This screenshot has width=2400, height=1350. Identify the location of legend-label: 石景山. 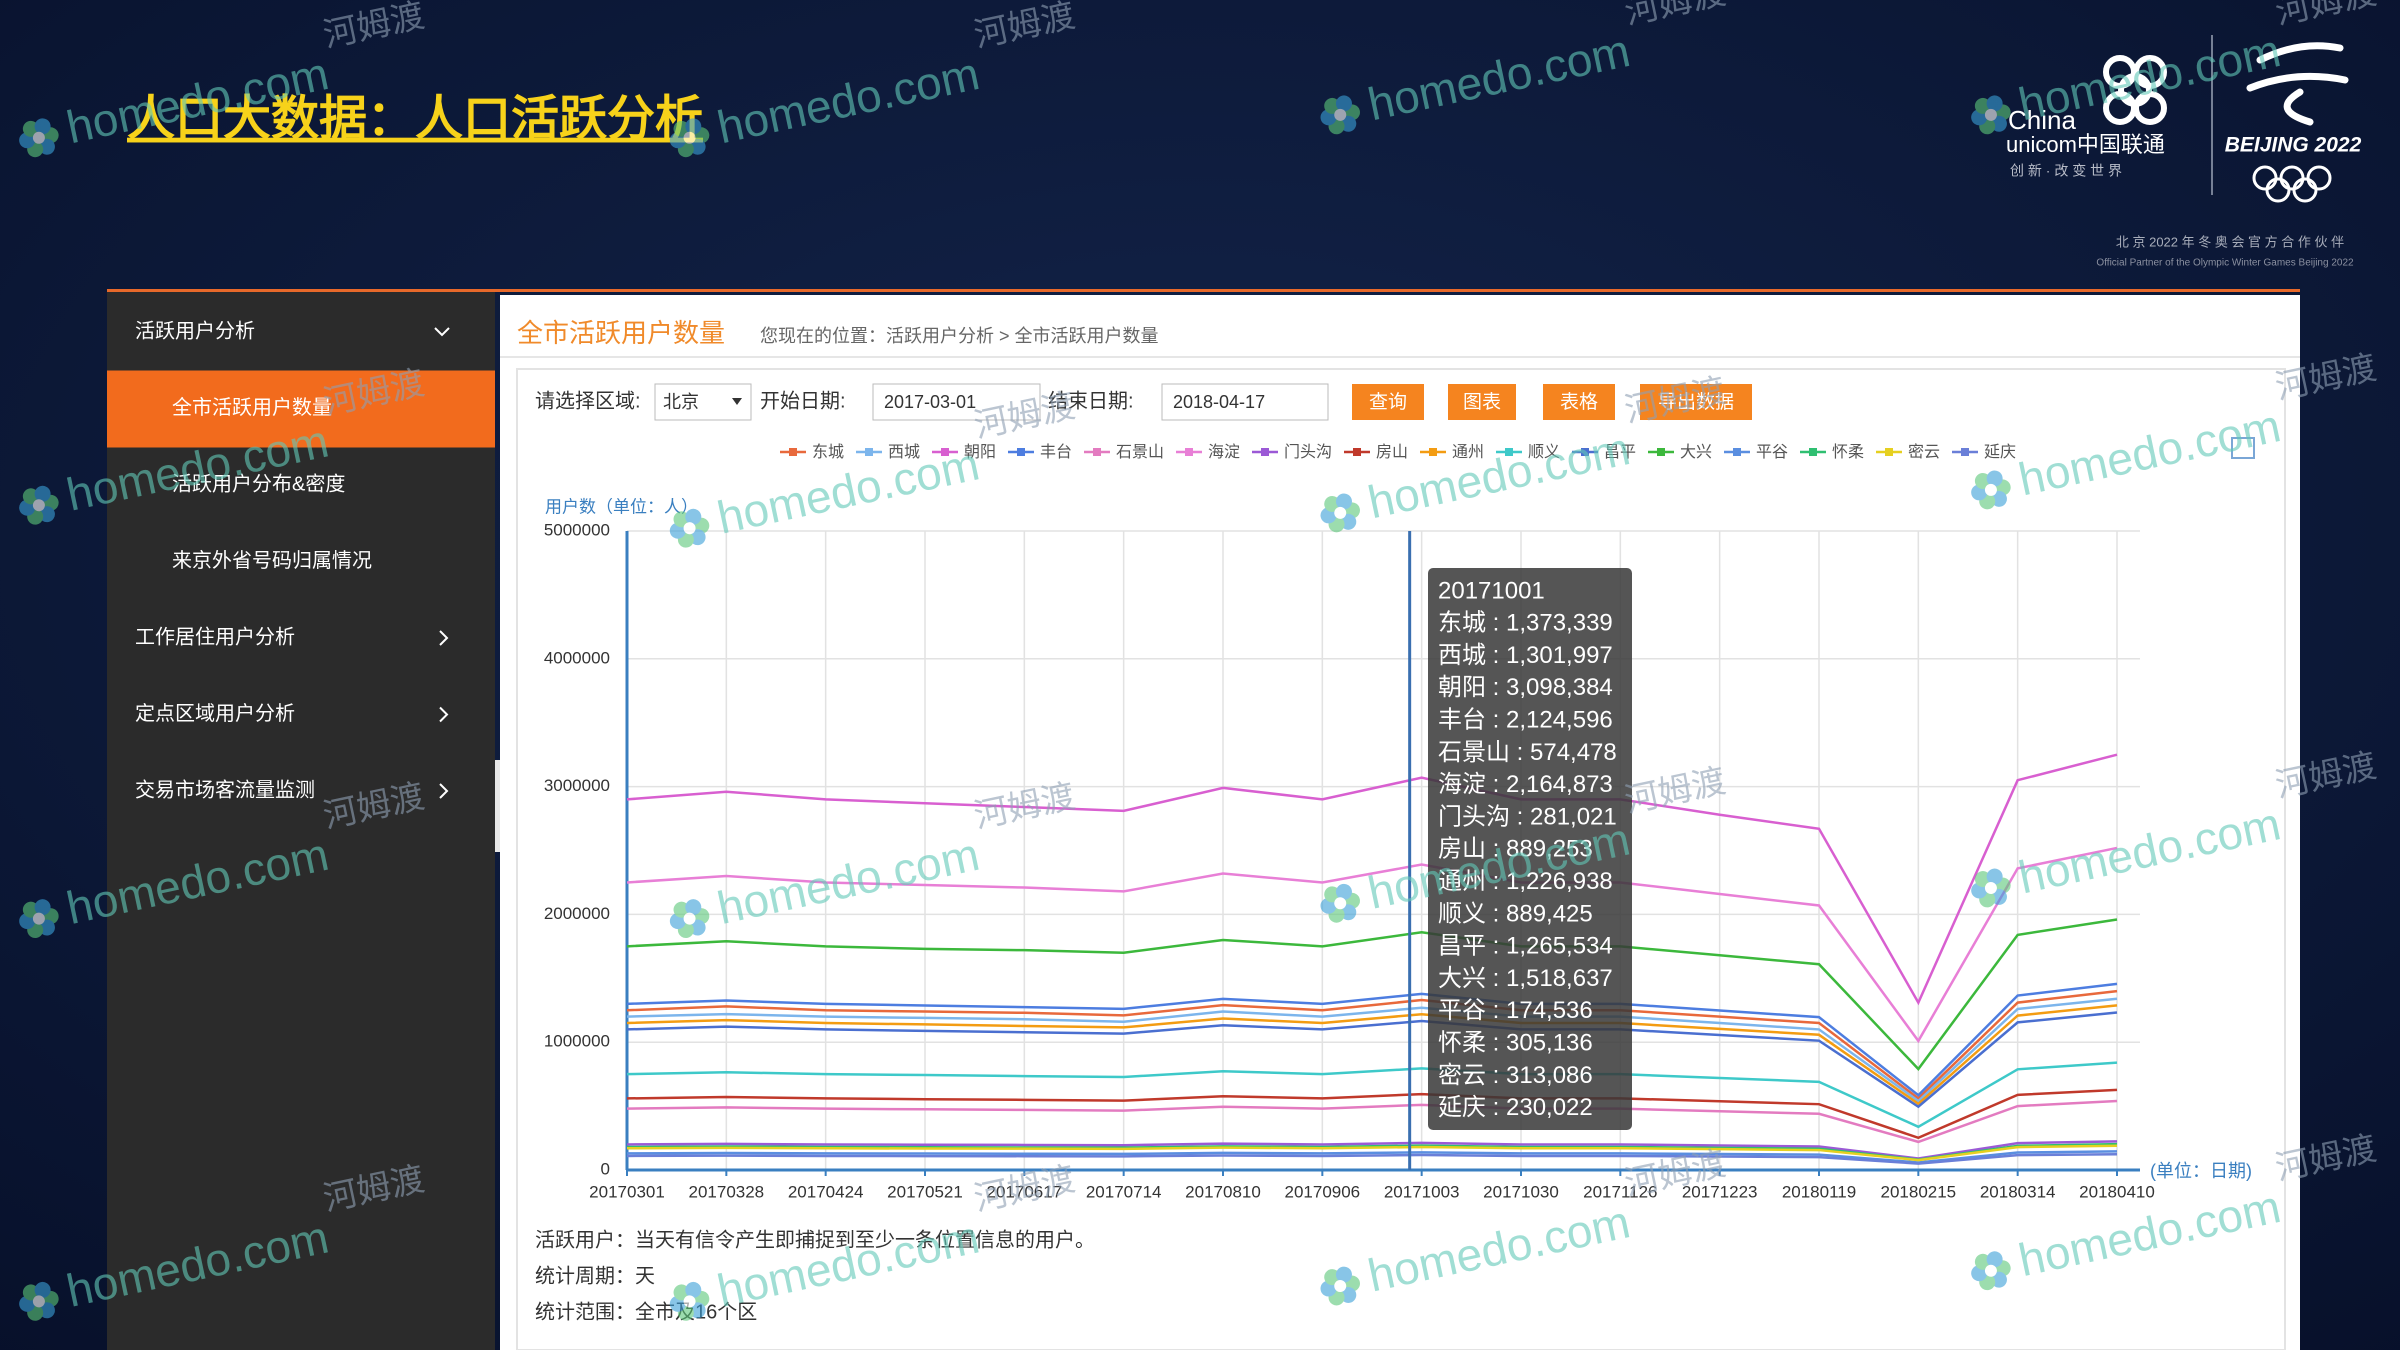
(1140, 452).